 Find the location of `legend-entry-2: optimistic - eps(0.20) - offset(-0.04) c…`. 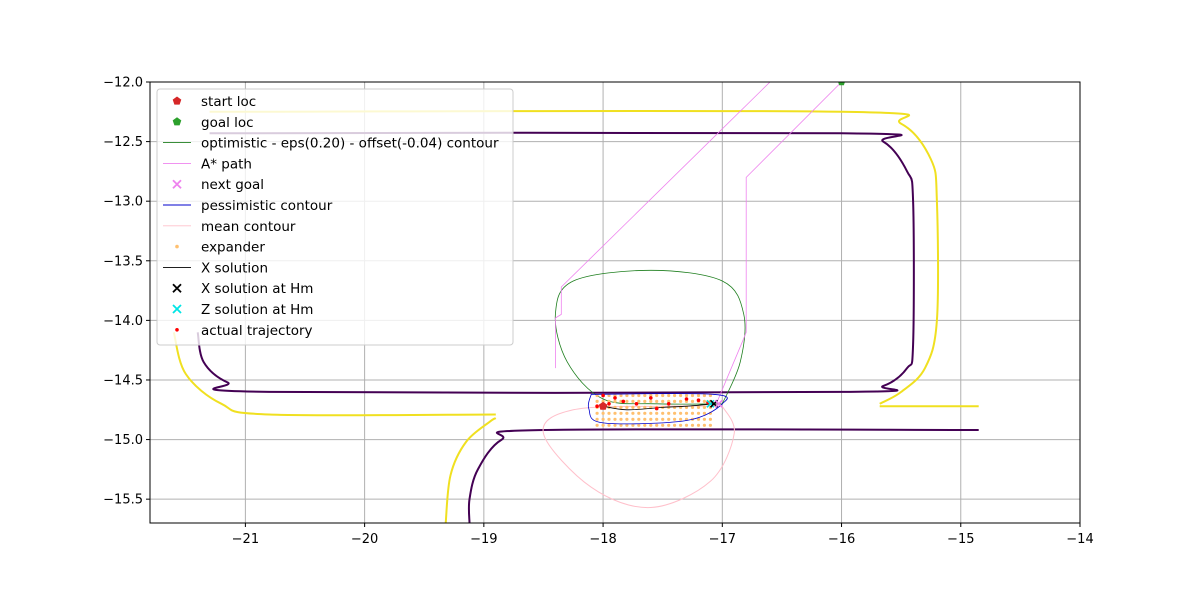

legend-entry-2: optimistic - eps(0.20) - offset(-0.04) c… is located at coordinates (331, 144).